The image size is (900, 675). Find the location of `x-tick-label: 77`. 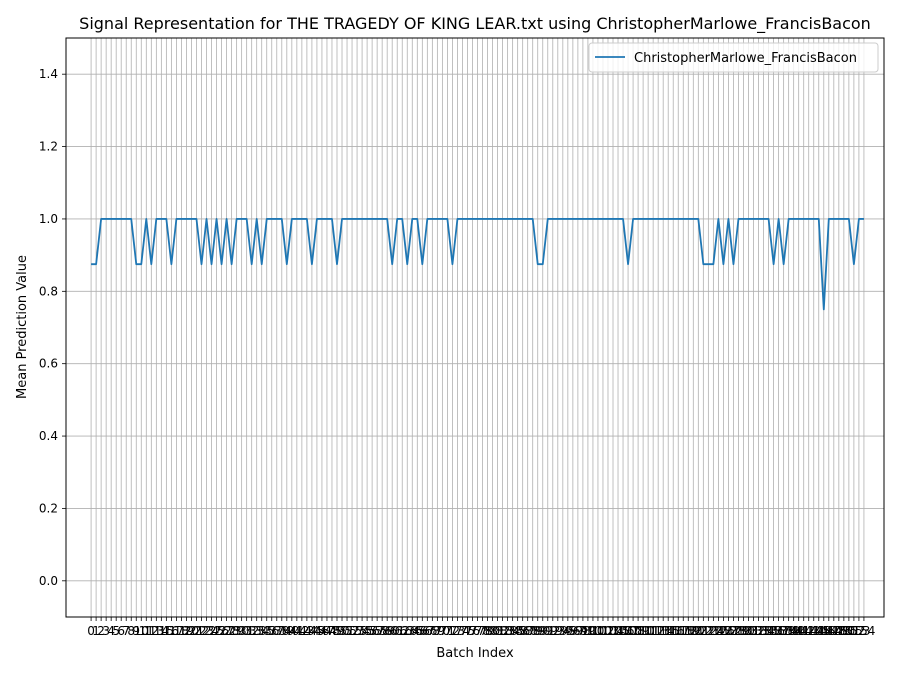

x-tick-label: 77 is located at coordinates (477, 631).